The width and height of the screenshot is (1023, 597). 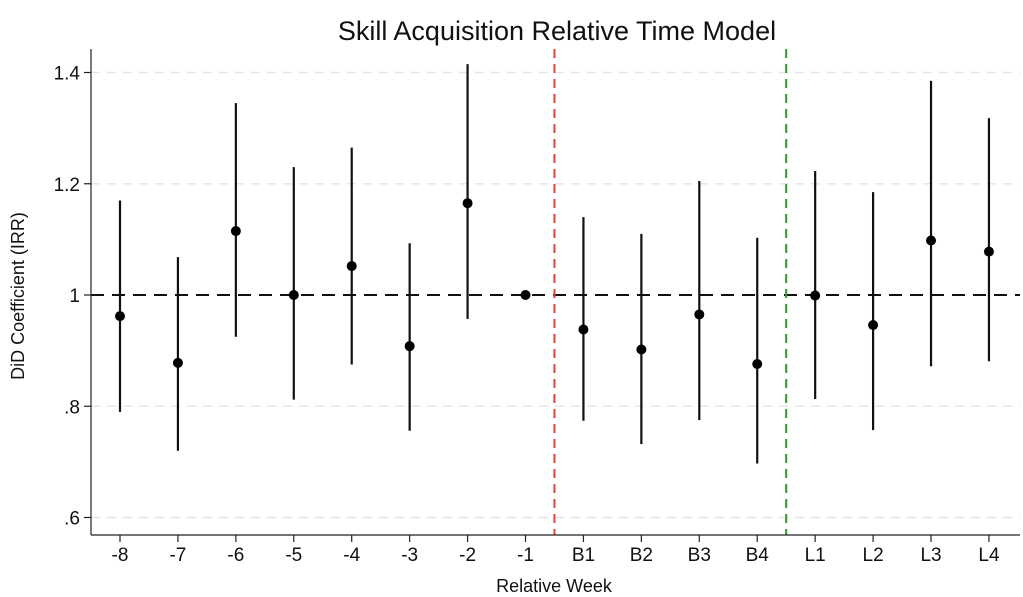 What do you see at coordinates (988, 251) in the screenshot?
I see `point-L4` at bounding box center [988, 251].